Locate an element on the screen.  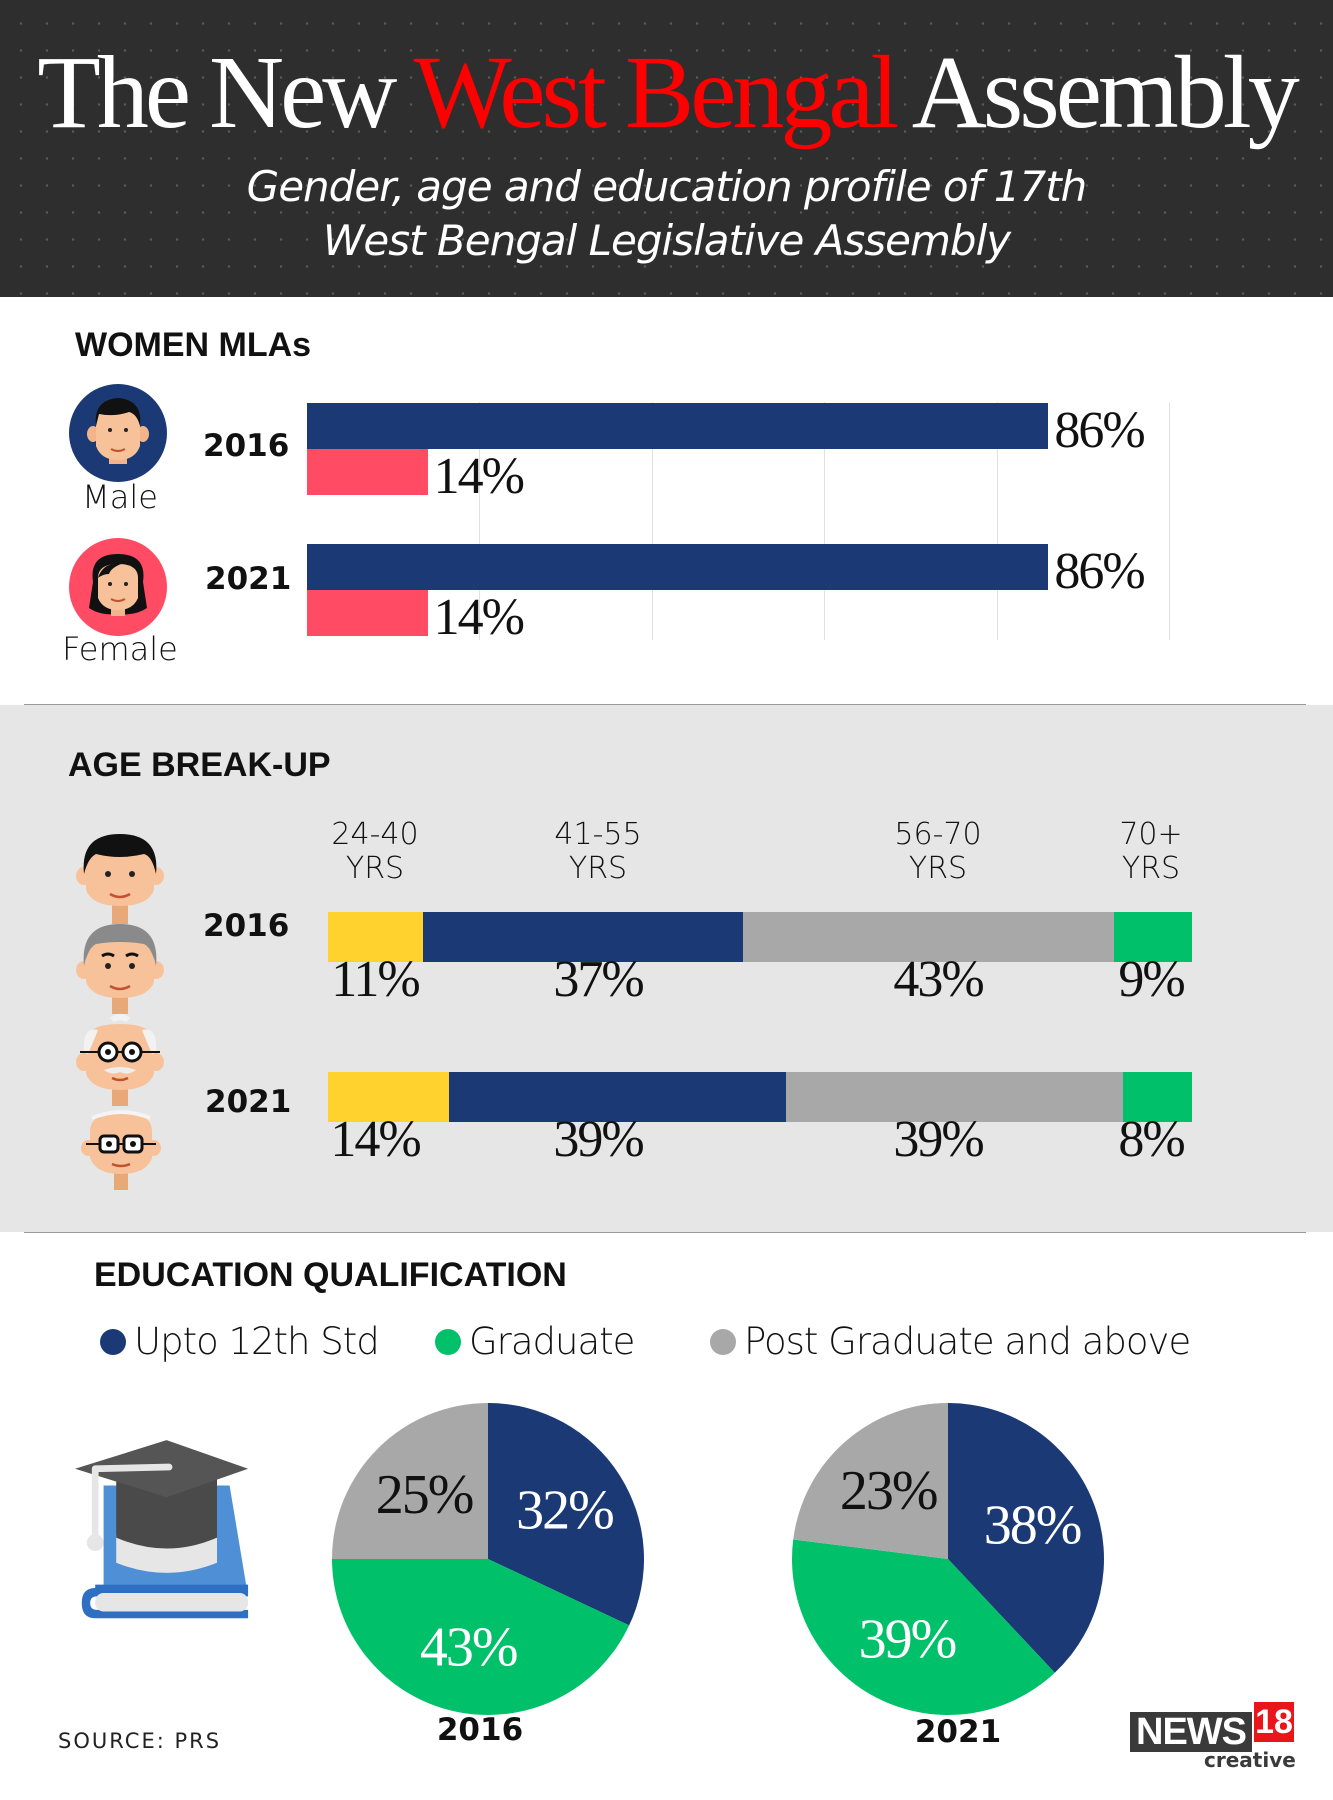
logo-number: 18 is located at coordinates (1274, 1722).